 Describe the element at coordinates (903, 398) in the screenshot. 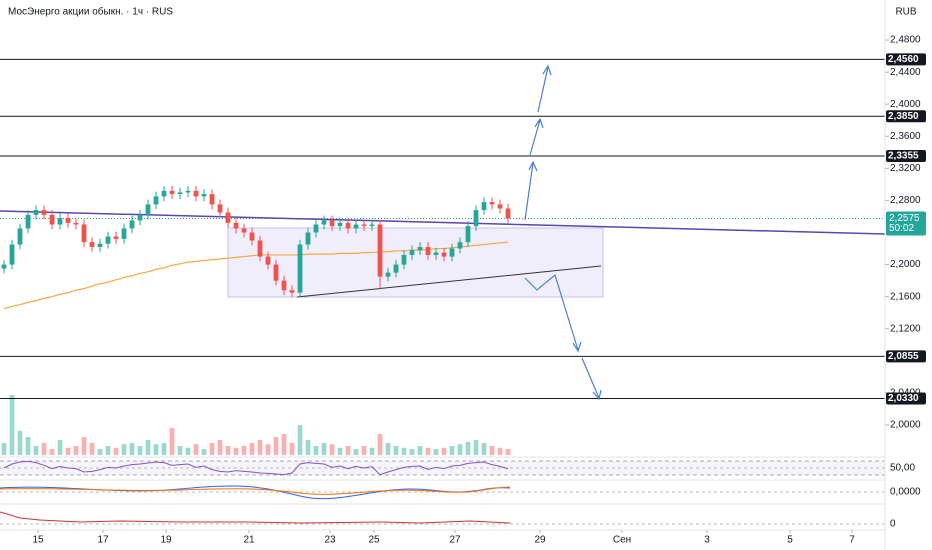

I see `level-label: 2,0330` at that location.